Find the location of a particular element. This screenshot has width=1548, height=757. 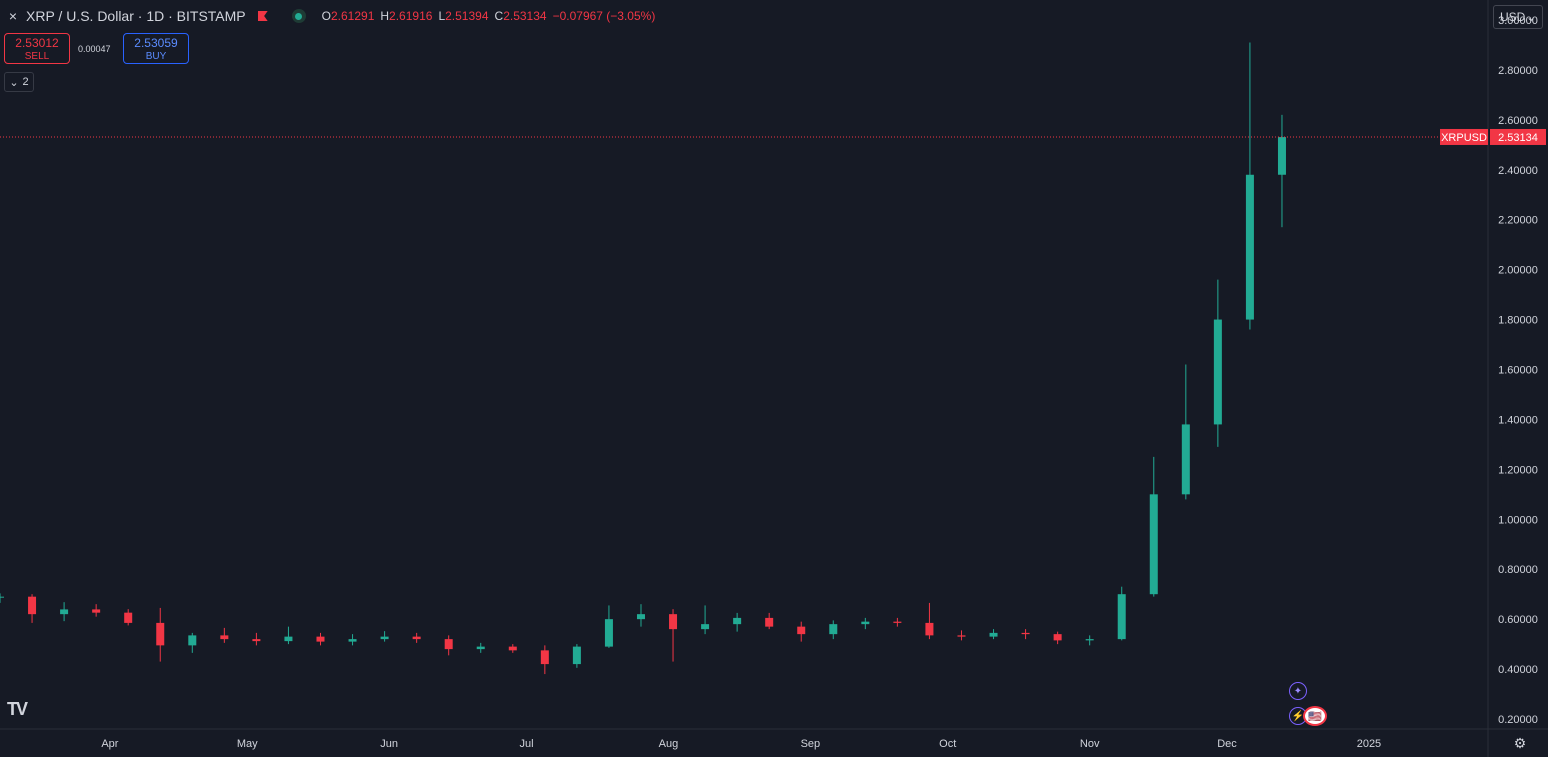

high-value: 2.61916 is located at coordinates (411, 16).